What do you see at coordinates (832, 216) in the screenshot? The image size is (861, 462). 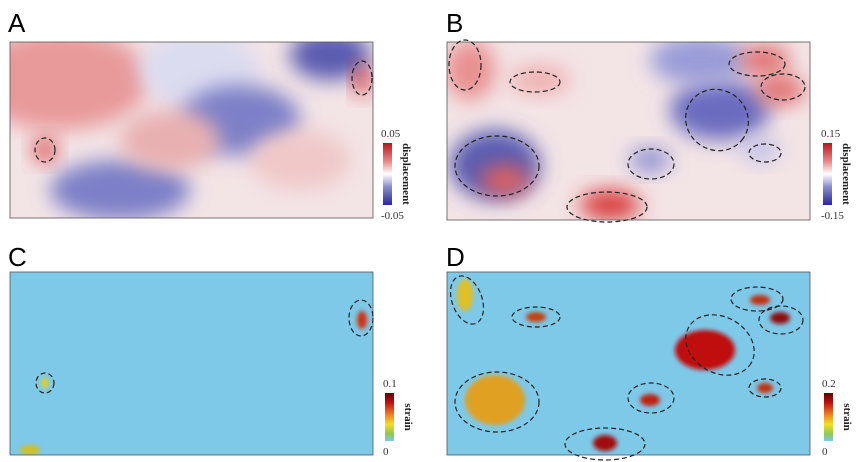 I see `colorbar-tick-label: -0.15` at bounding box center [832, 216].